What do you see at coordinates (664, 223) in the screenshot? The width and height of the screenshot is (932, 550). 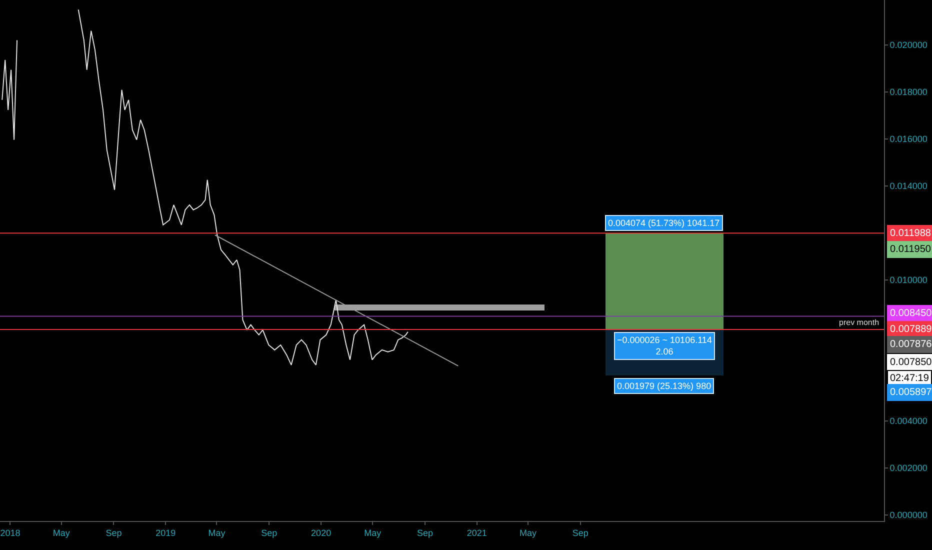 I see `annotation: 0.004074 (51.73%) 1041.17` at bounding box center [664, 223].